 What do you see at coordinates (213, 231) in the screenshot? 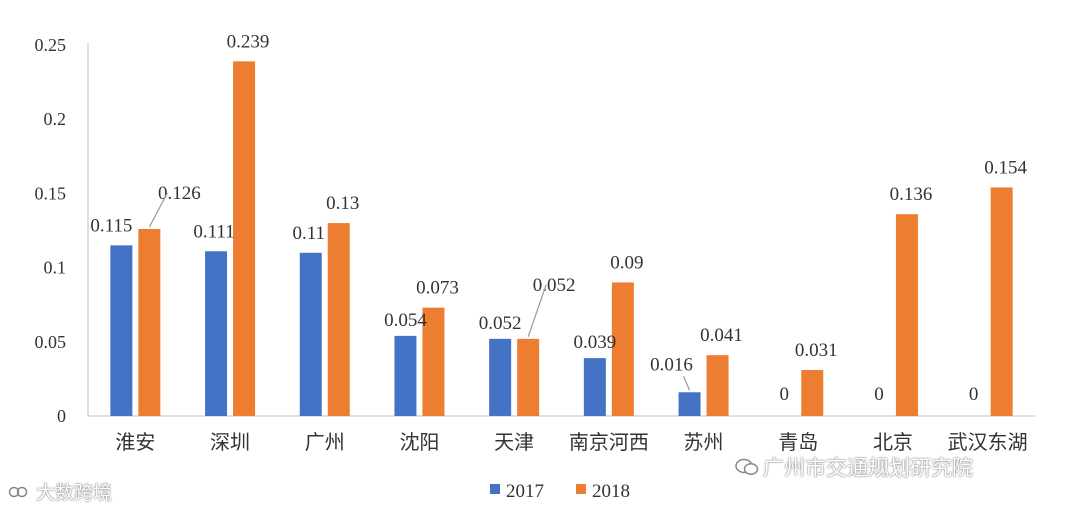
I see `data-label-2017: 0.111` at bounding box center [213, 231].